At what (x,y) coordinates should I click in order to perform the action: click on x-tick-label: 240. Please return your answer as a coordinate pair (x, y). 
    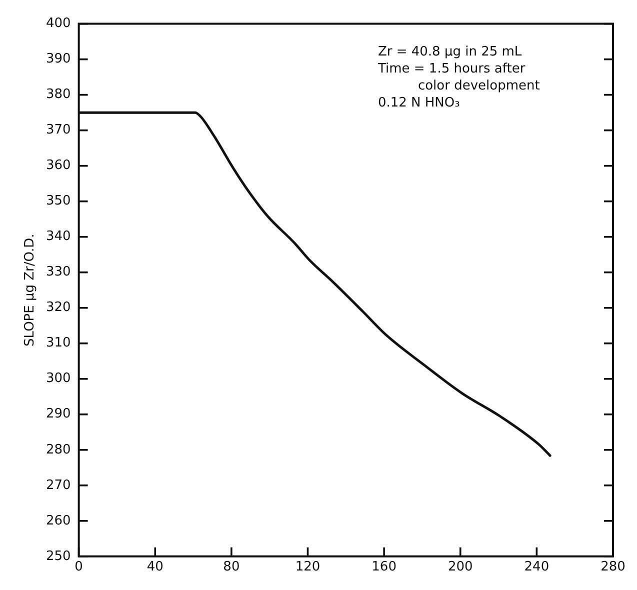
    Looking at the image, I should click on (537, 567).